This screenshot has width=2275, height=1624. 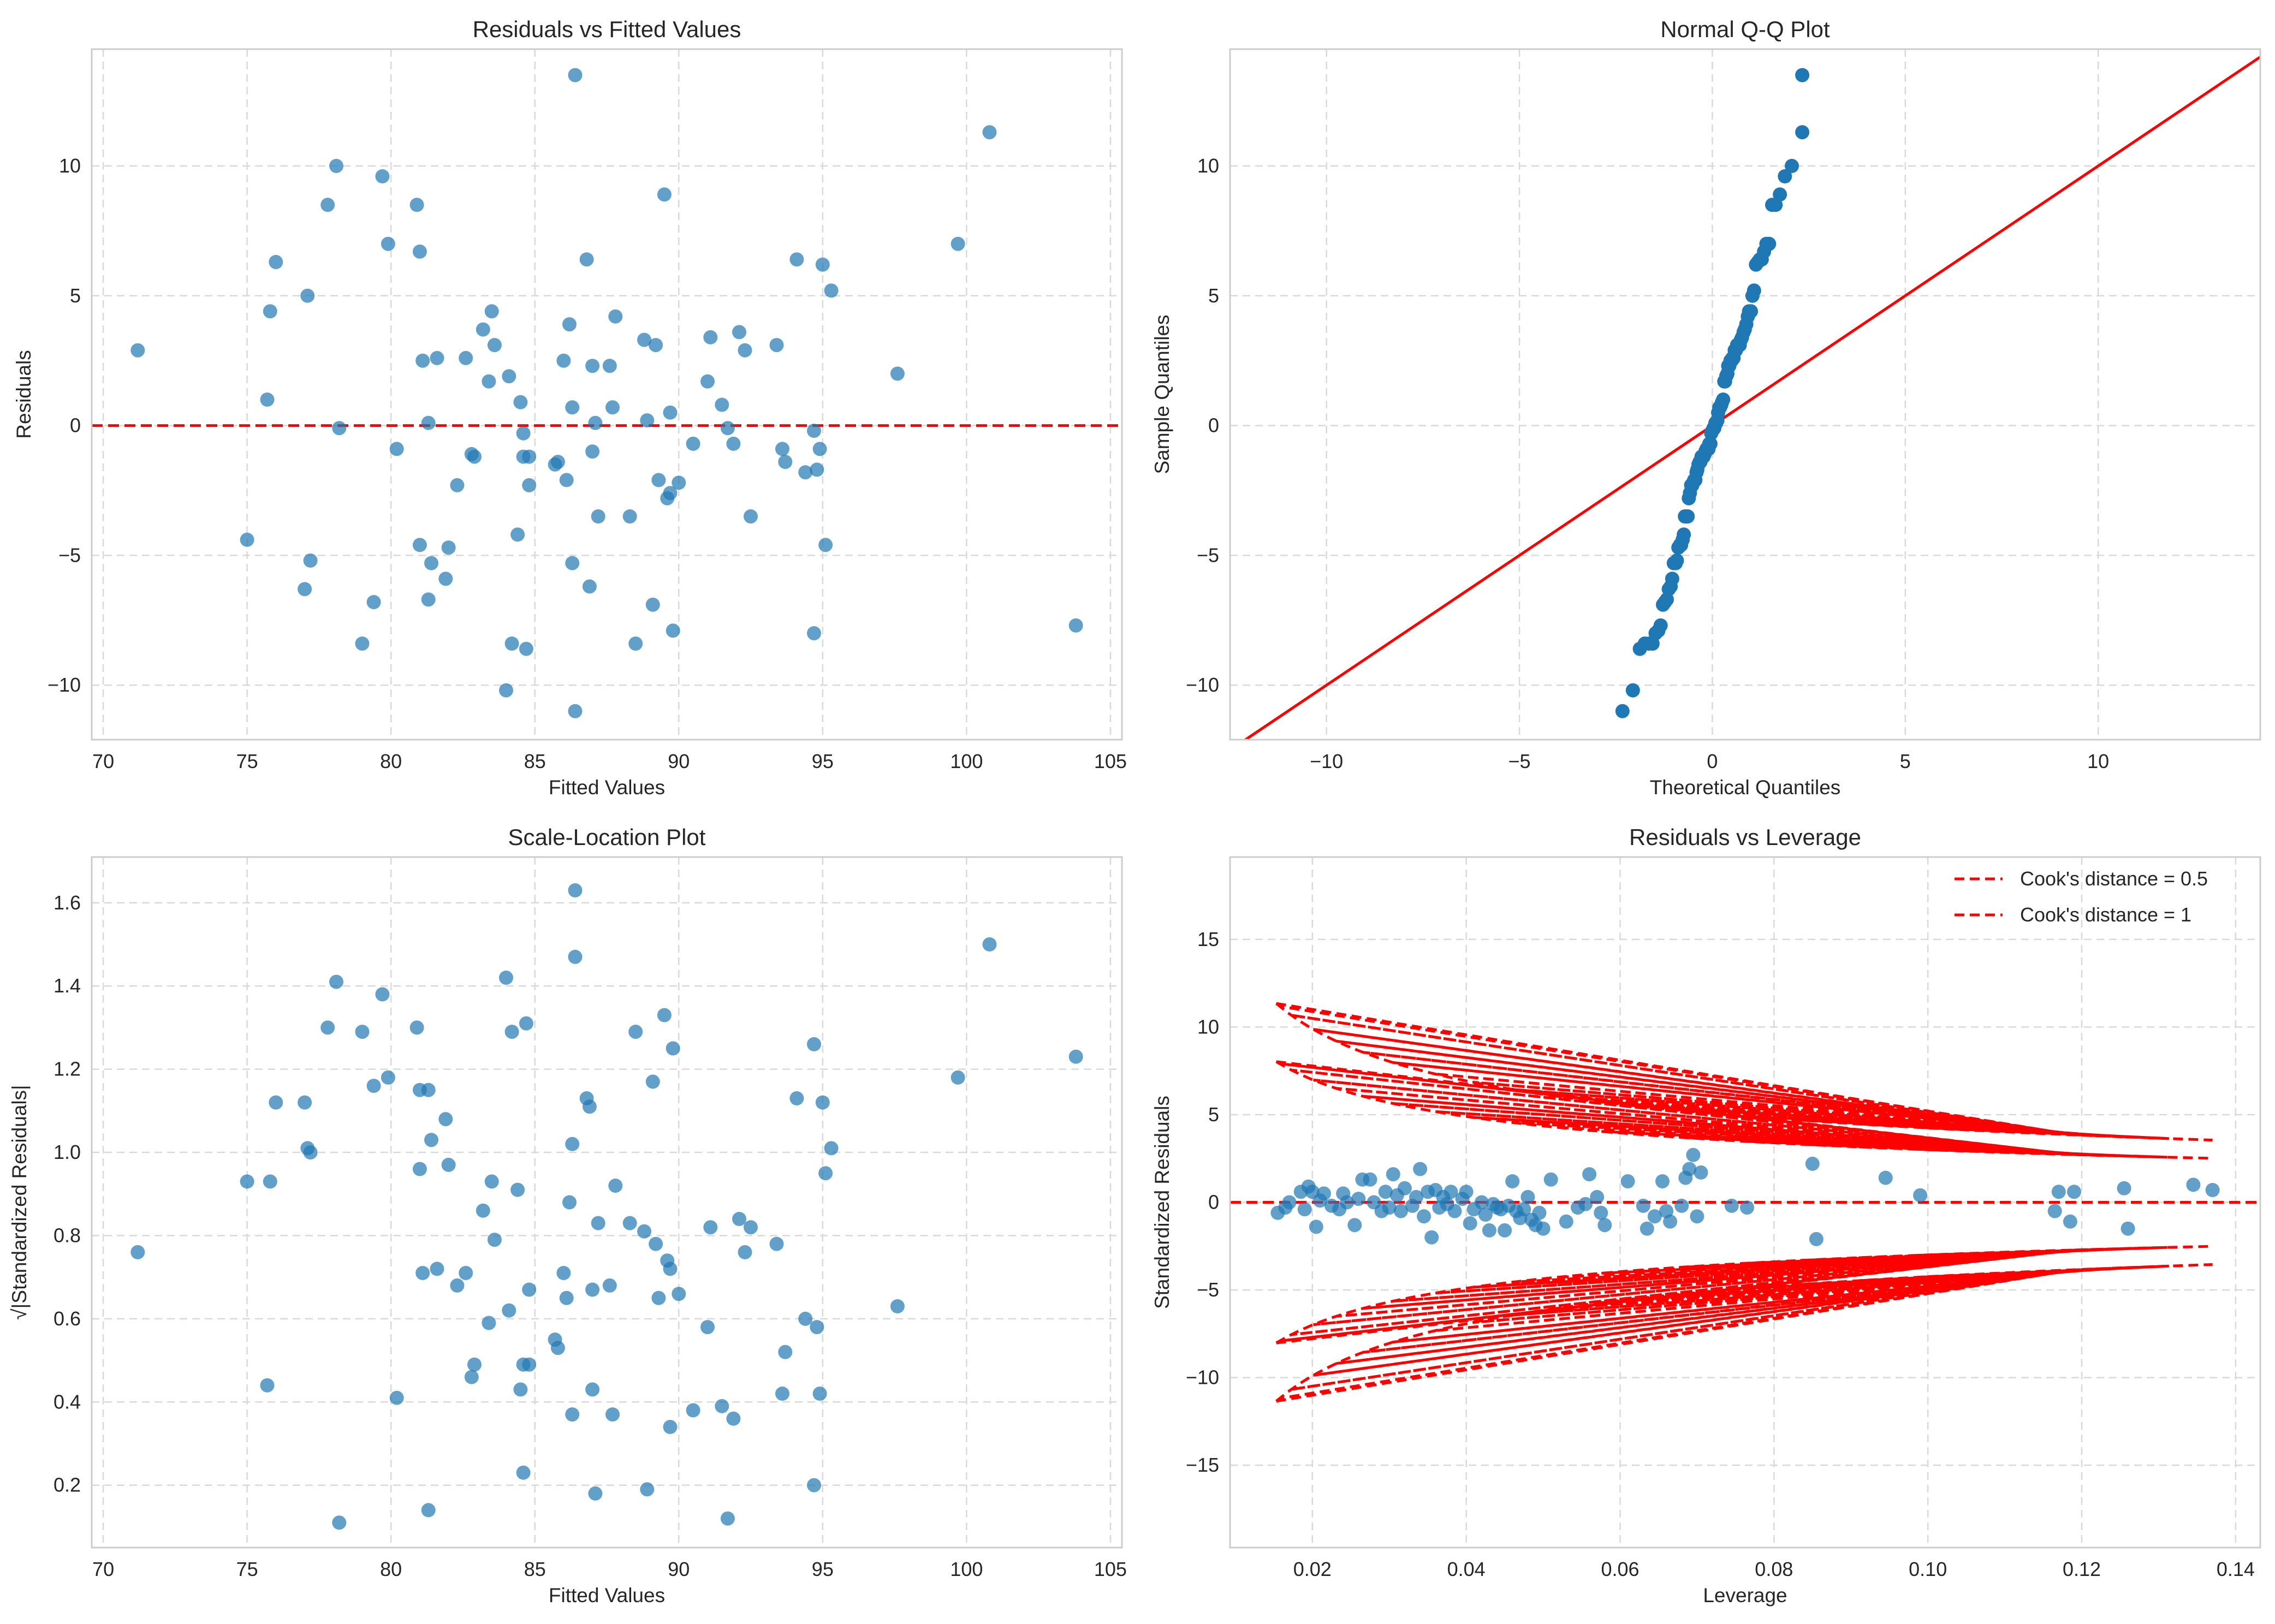 What do you see at coordinates (1713, 761) in the screenshot?
I see `x-tick-label: 0` at bounding box center [1713, 761].